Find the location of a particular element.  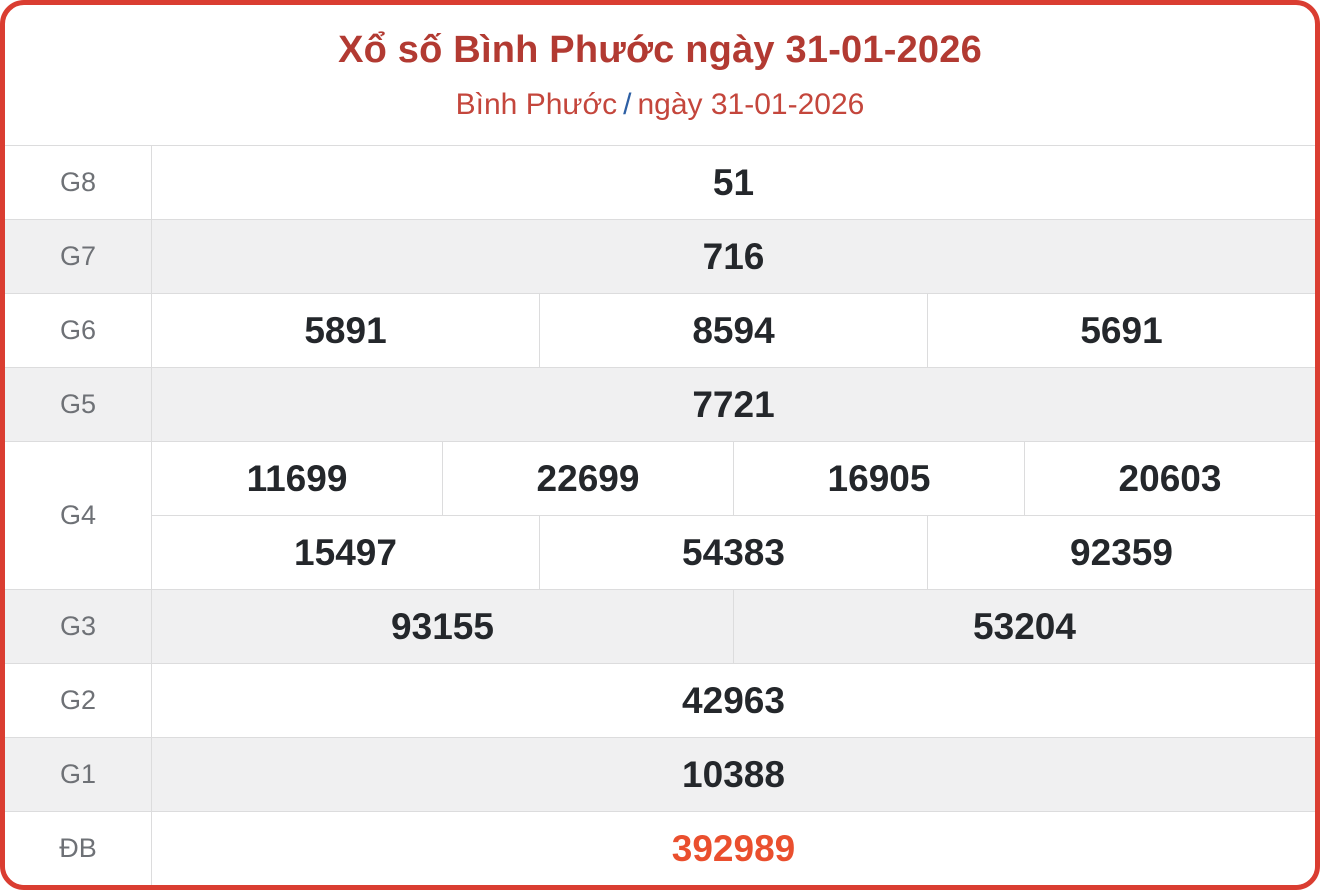

prize-label-g1: G1 is located at coordinates (78, 774).